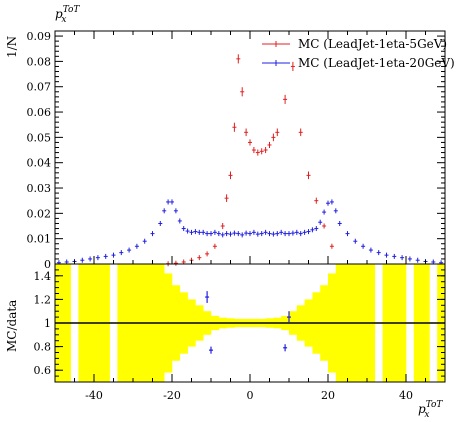 Image resolution: width=461 pixels, height=422 pixels. I want to click on x-tick-label: 20, so click(328, 395).